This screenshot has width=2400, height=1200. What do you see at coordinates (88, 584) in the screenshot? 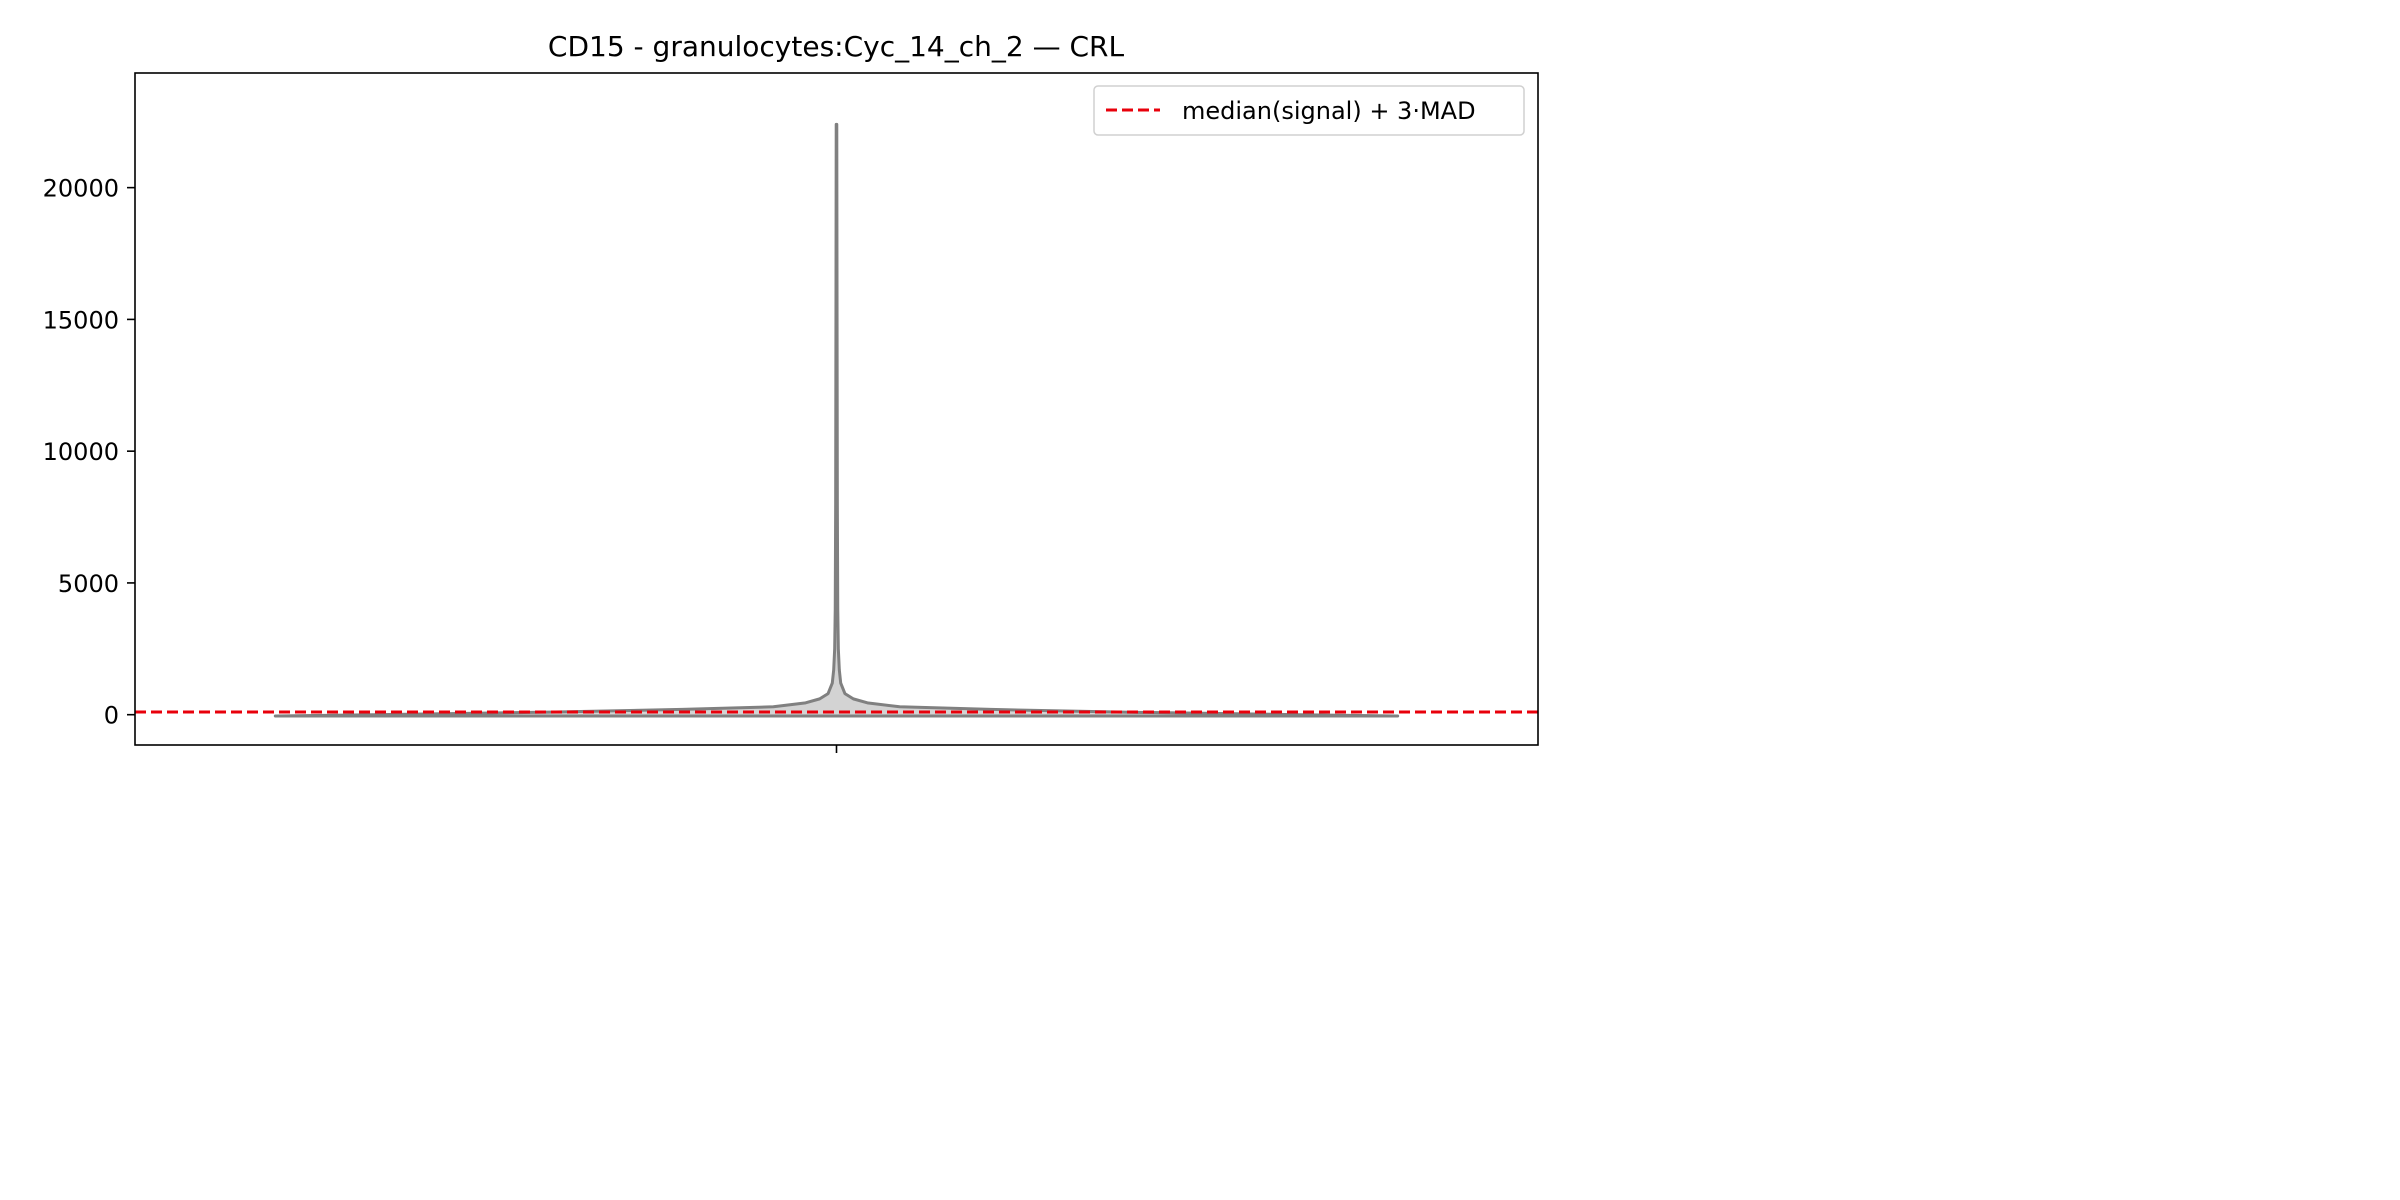
I see `y-tick-label: 5000` at bounding box center [88, 584].